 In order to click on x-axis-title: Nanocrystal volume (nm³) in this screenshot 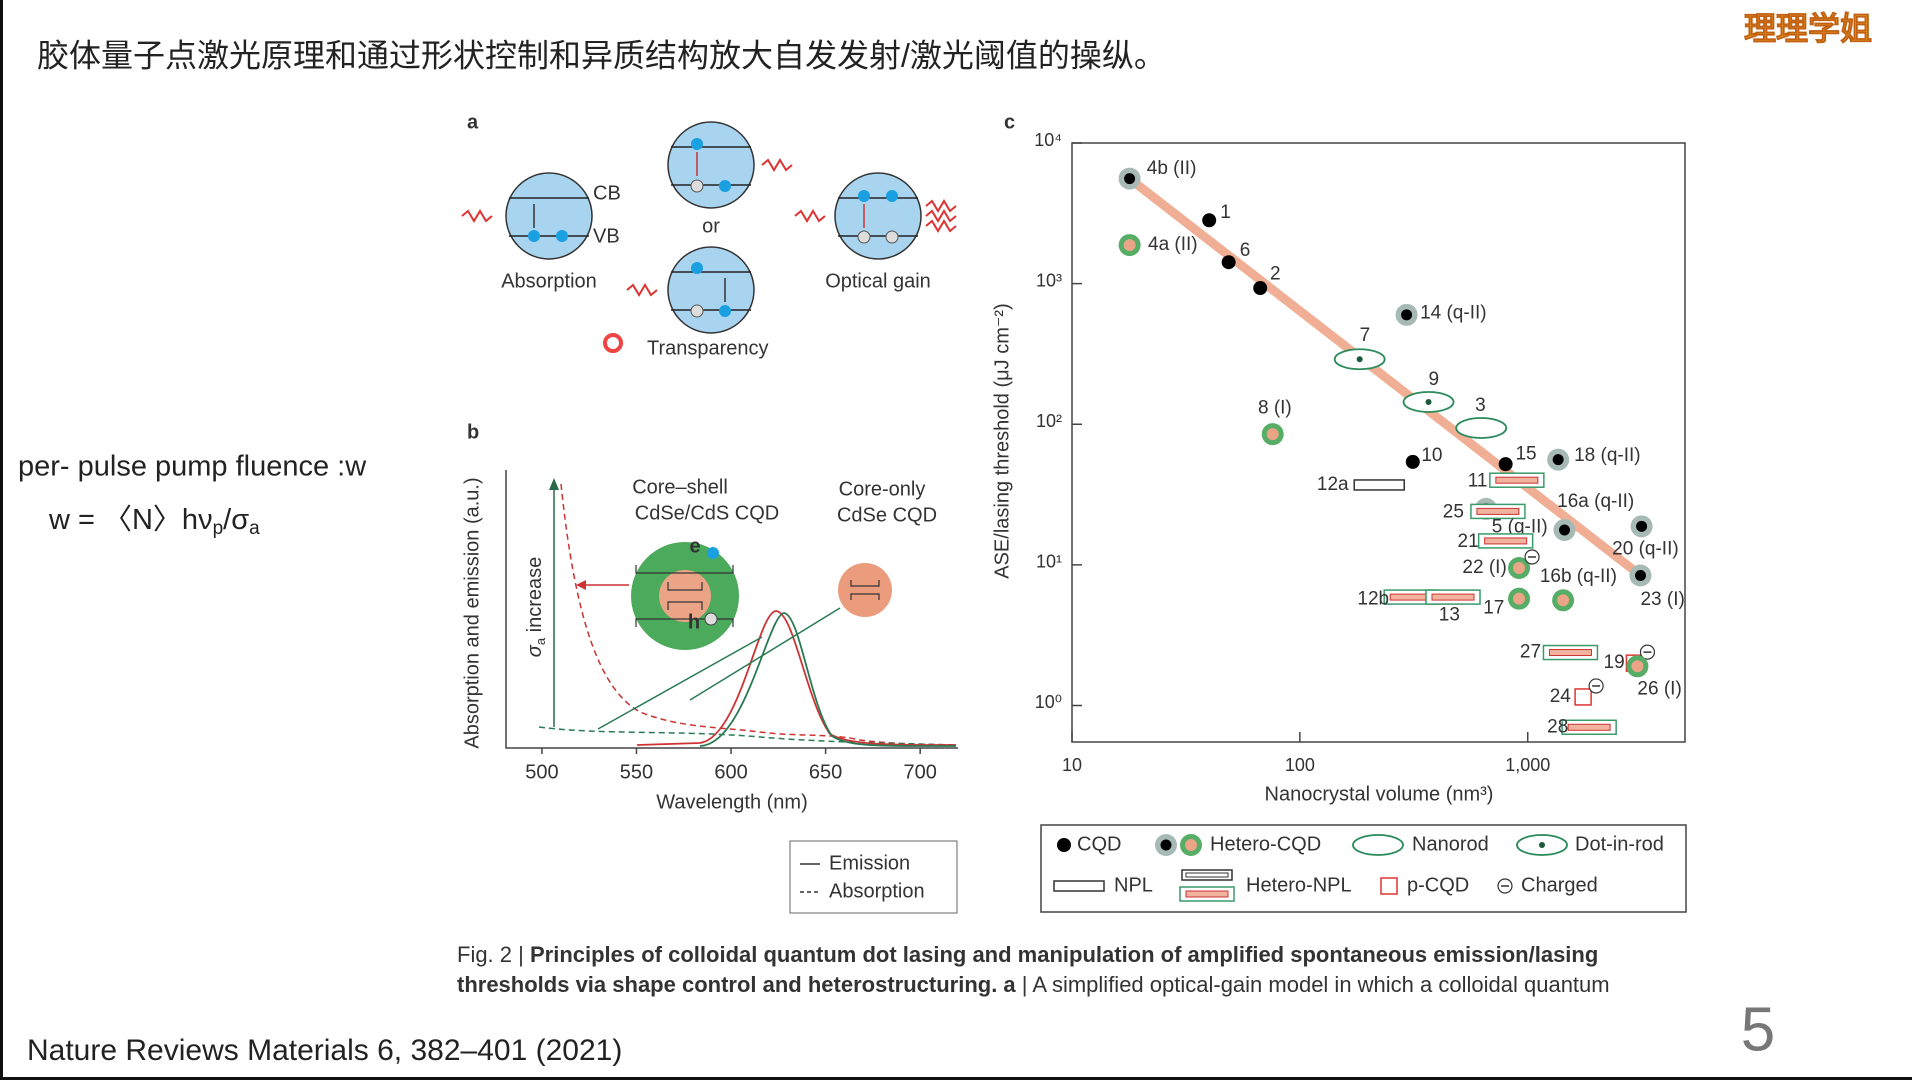, I will do `click(1379, 794)`.